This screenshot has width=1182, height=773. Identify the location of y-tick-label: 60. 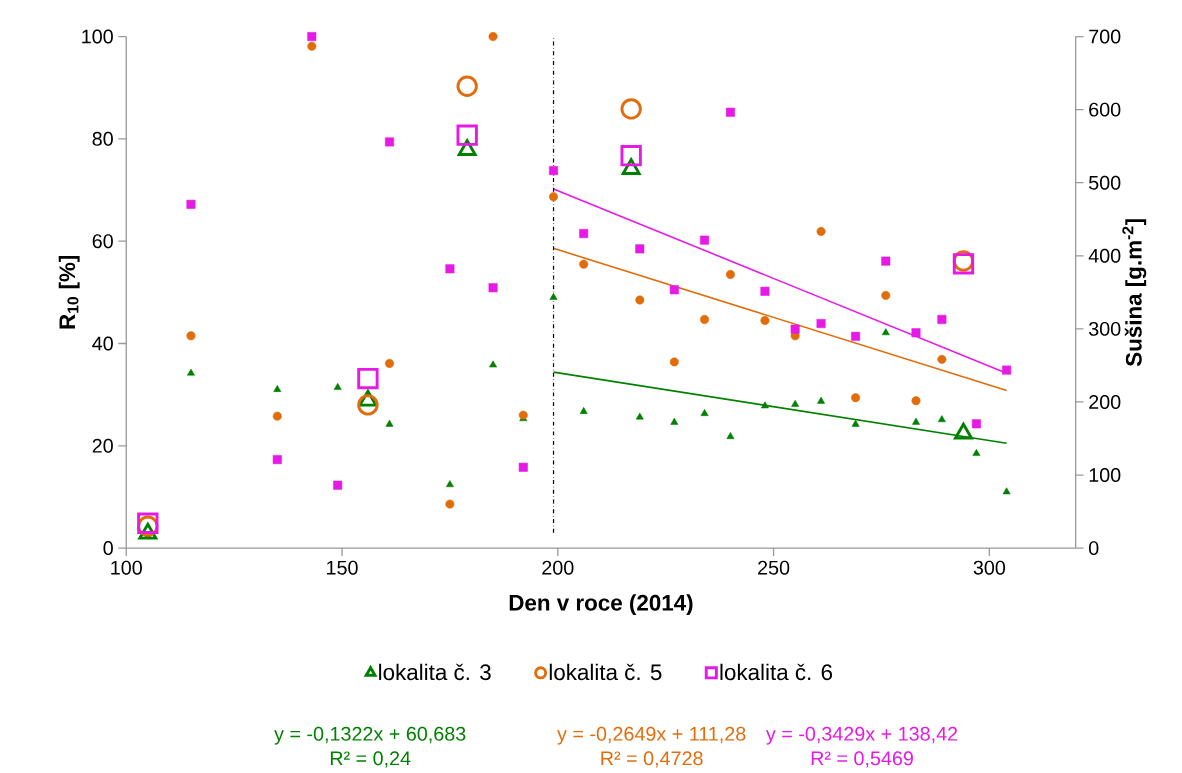
(102, 241).